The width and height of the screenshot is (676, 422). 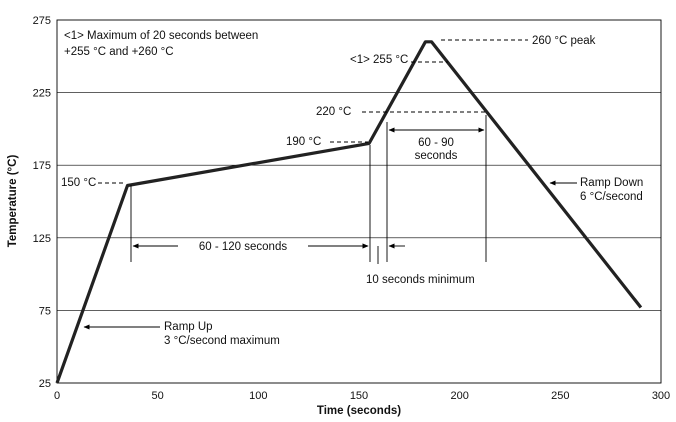 I want to click on ramp-up-label-2: 3 °C/second maximum, so click(x=222, y=341).